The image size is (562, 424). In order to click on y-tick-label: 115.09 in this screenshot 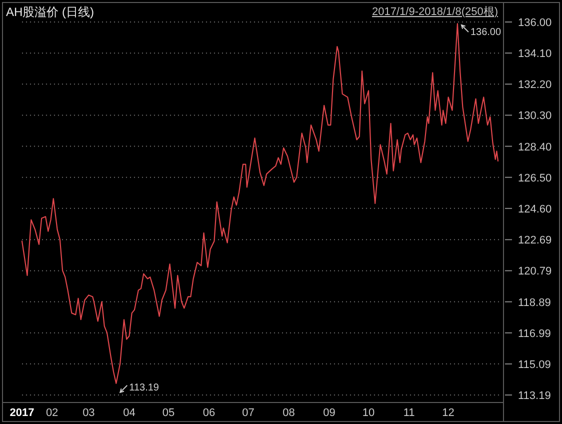, I will do `click(534, 364)`.